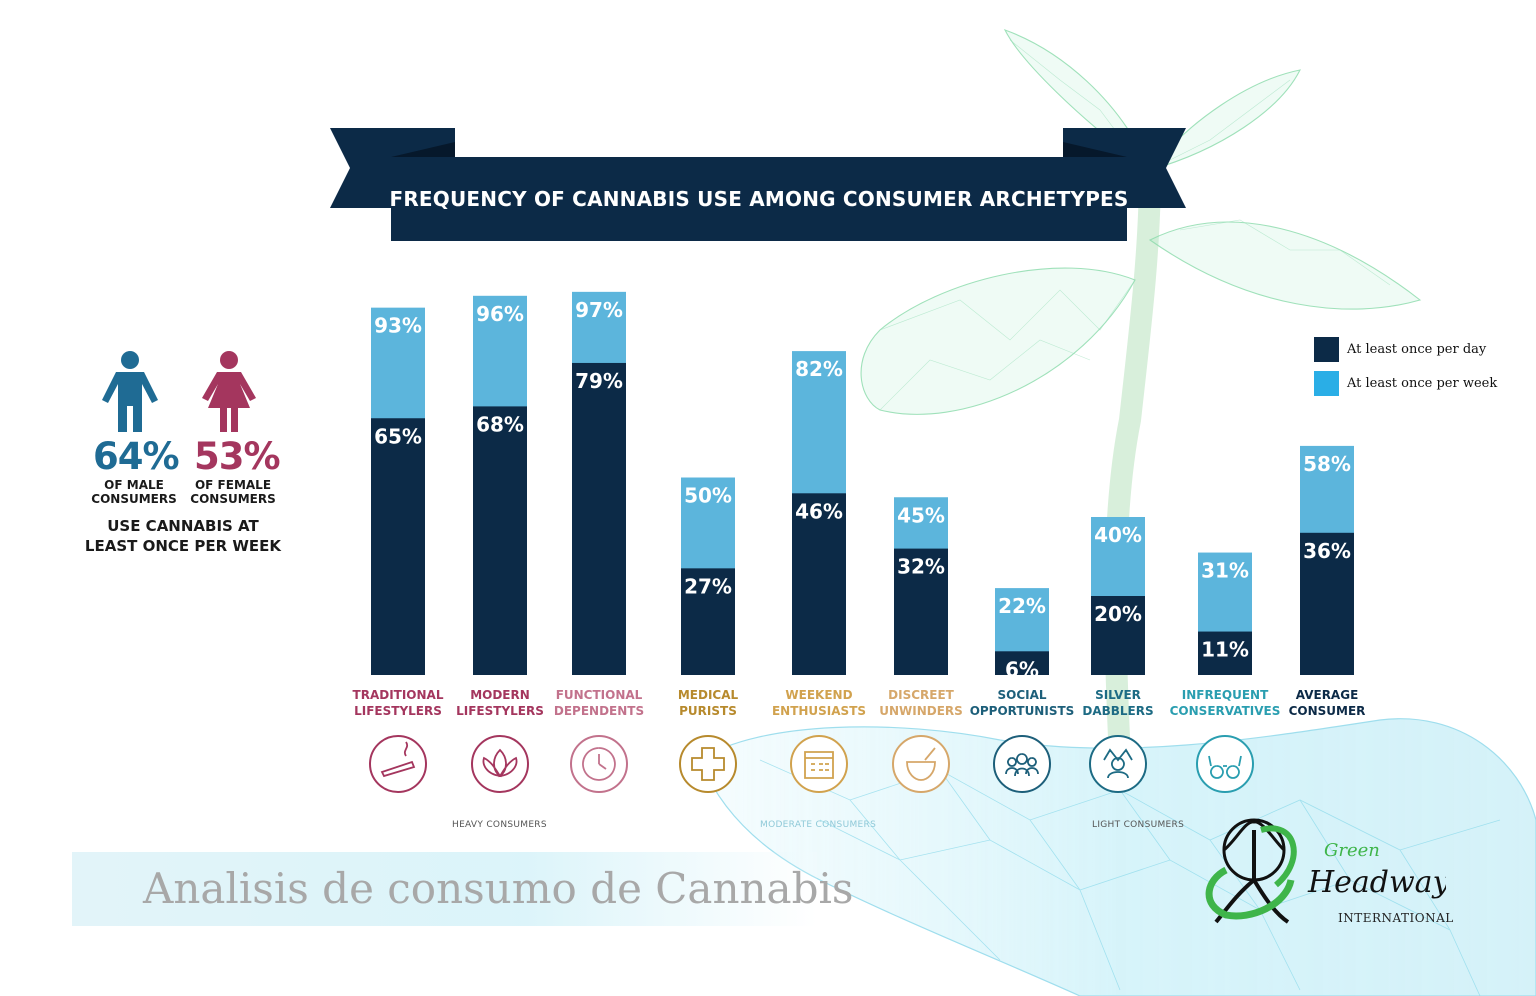 The width and height of the screenshot is (1536, 996). I want to click on mortar-pestle-icon-glyph, so click(921, 764).